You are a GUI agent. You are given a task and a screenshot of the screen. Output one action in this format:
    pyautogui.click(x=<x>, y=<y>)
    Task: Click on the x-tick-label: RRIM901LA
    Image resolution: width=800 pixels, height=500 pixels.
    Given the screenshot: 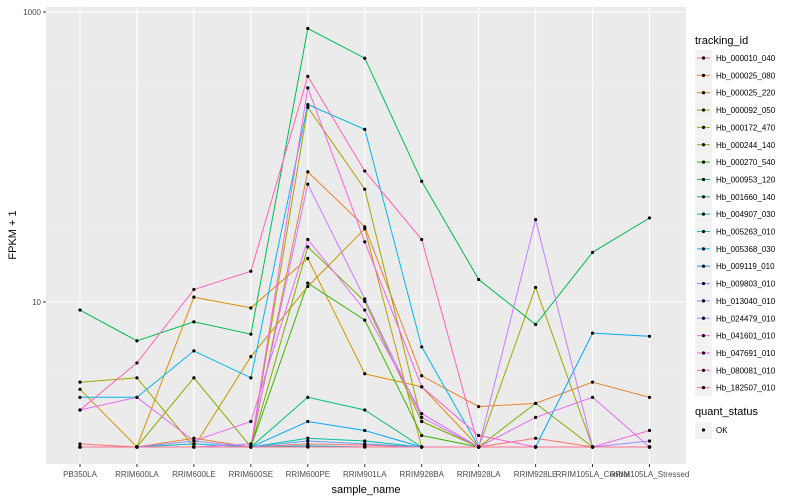 What is the action you would take?
    pyautogui.click(x=365, y=474)
    